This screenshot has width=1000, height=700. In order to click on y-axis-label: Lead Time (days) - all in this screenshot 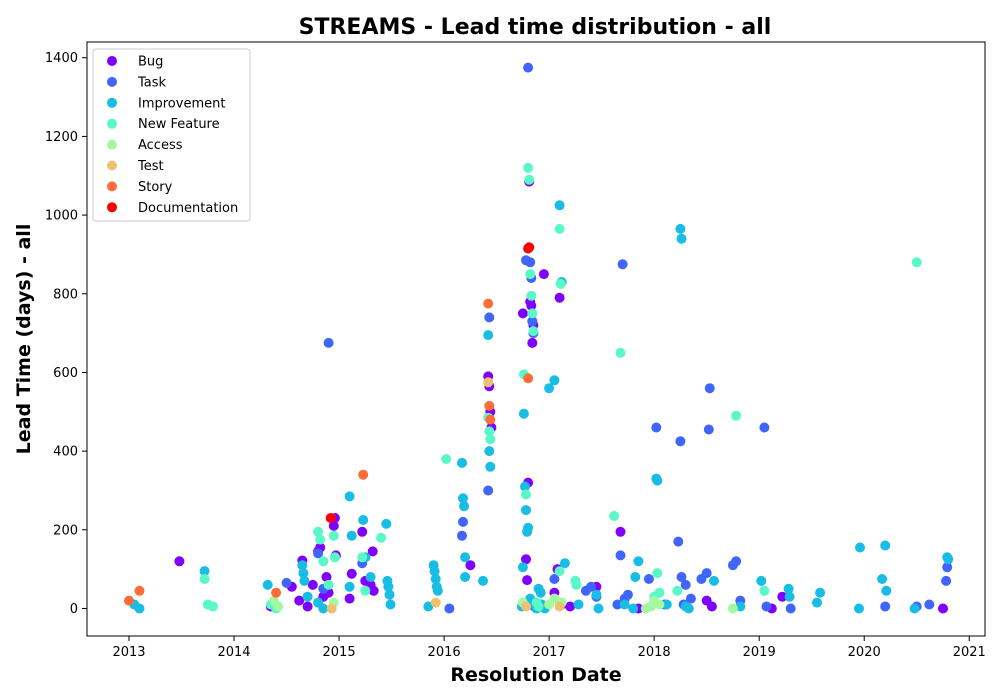, I will do `click(24, 339)`.